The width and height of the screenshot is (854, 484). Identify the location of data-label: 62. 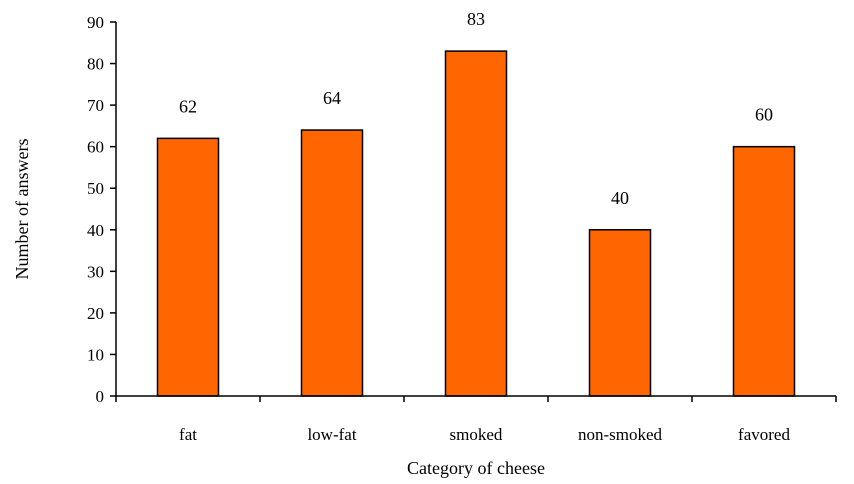
(188, 106).